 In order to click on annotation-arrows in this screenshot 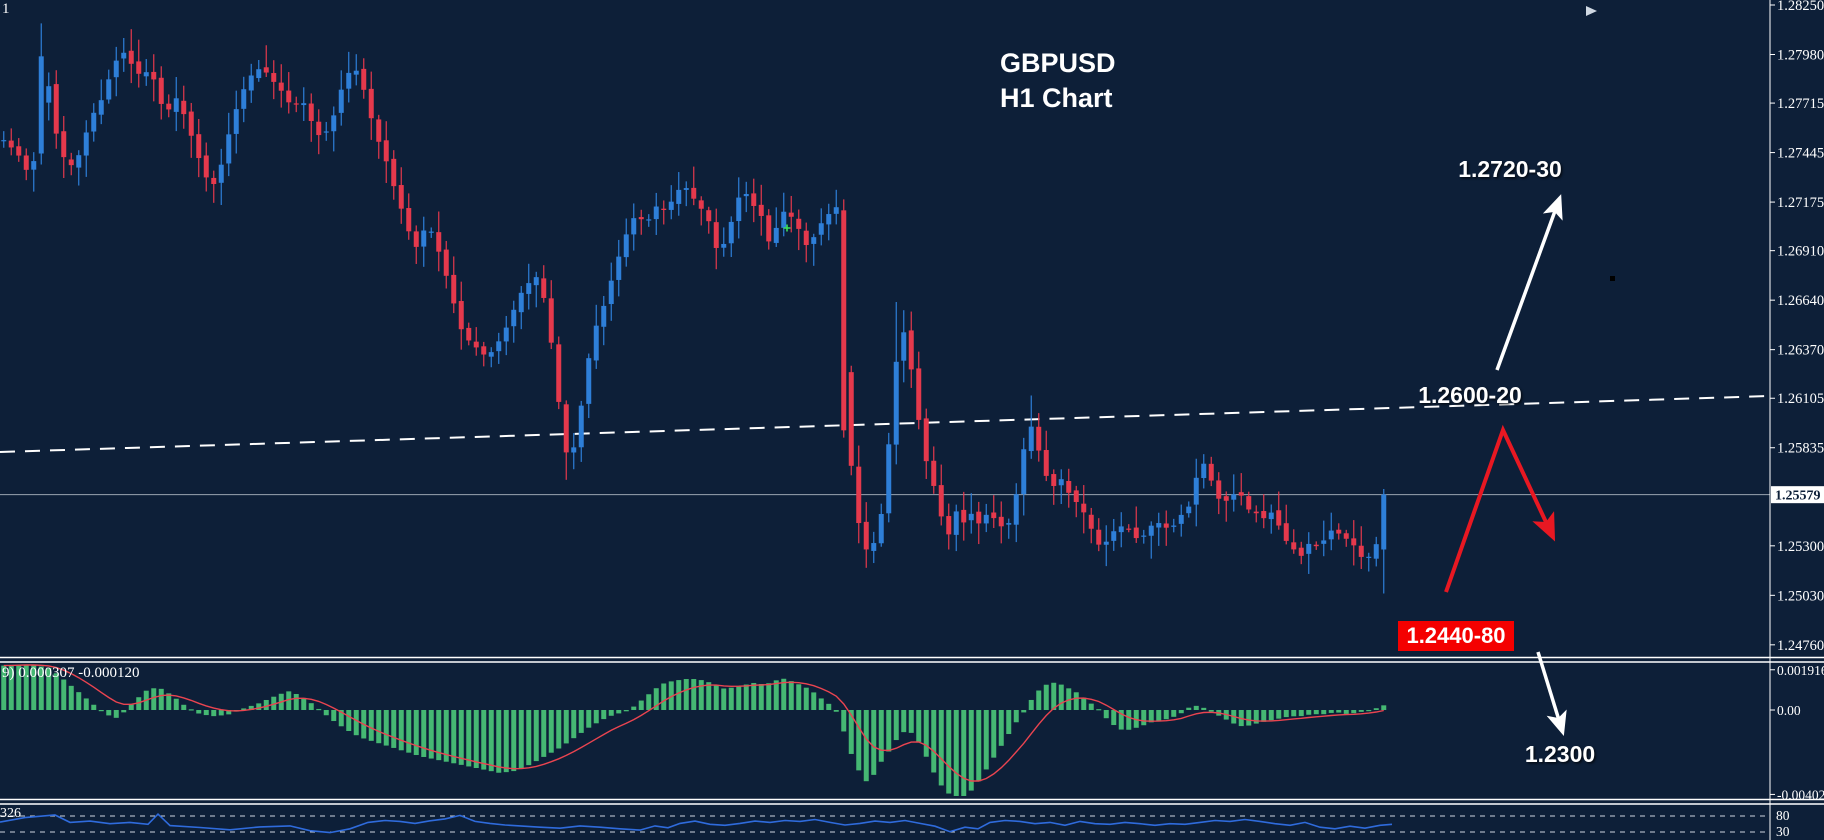, I will do `click(1505, 465)`.